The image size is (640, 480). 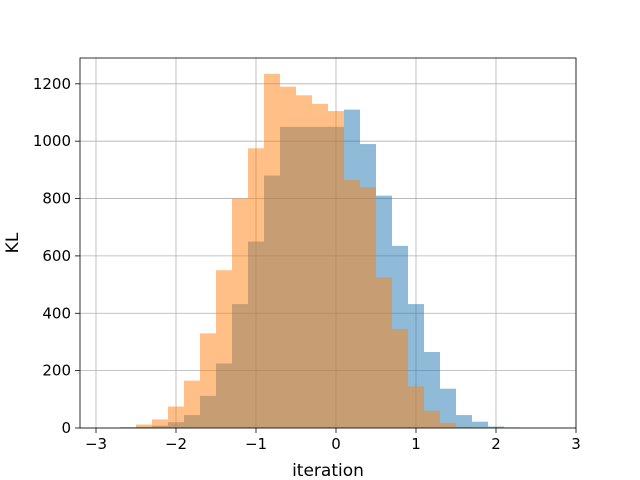 I want to click on y-tick-label: 0, so click(x=66, y=428).